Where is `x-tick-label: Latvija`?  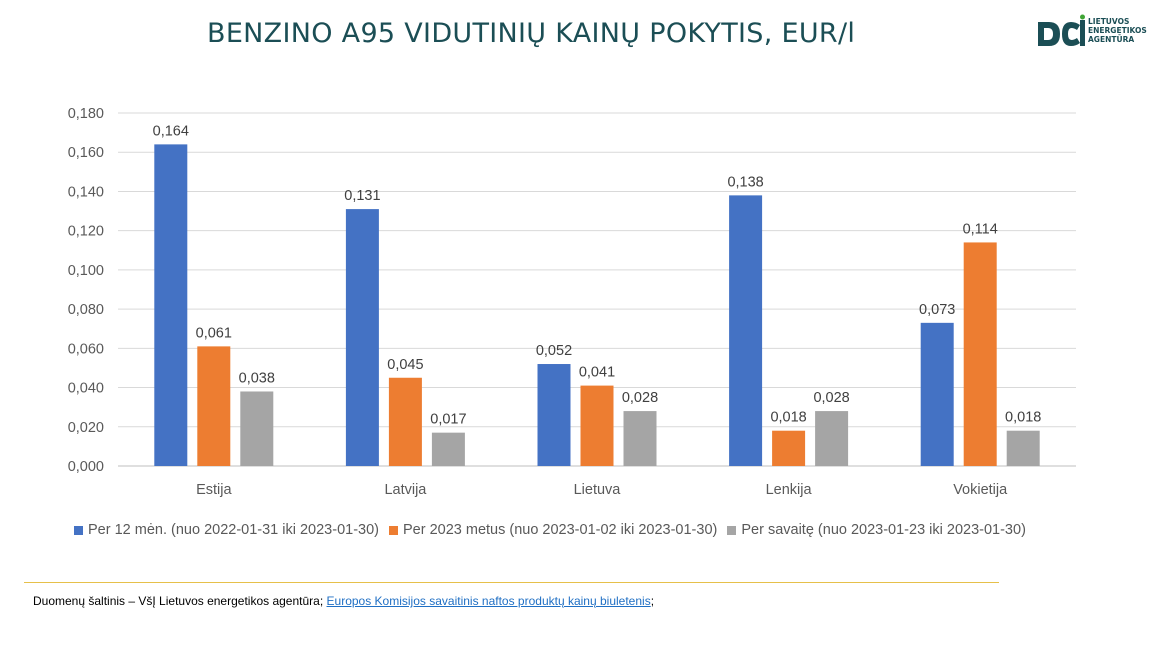
x-tick-label: Latvija is located at coordinates (405, 490).